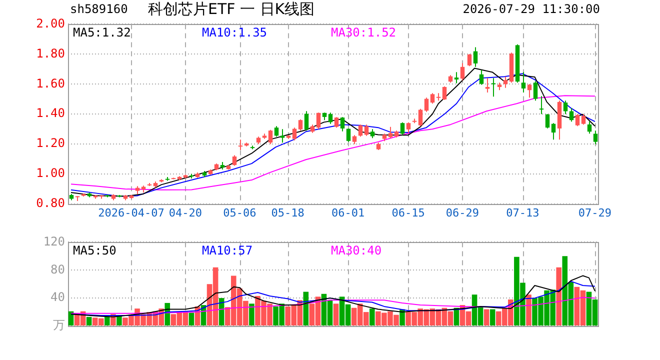  Describe the element at coordinates (595, 213) in the screenshot. I see `x-tick-label: 07-29` at that location.